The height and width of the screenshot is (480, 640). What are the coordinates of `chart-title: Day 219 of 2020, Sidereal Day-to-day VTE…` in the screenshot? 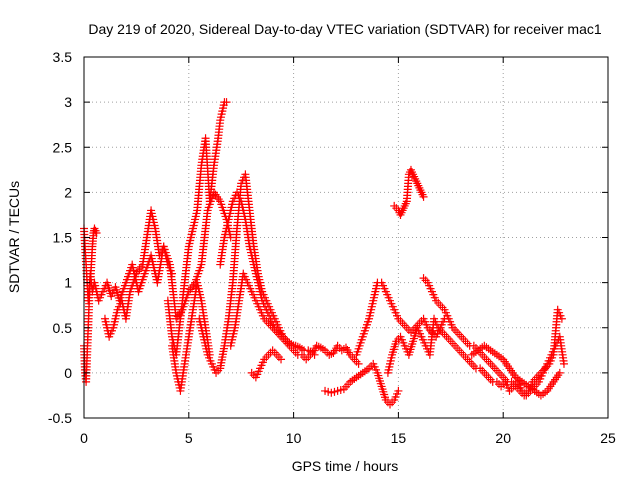 It's located at (344, 29).